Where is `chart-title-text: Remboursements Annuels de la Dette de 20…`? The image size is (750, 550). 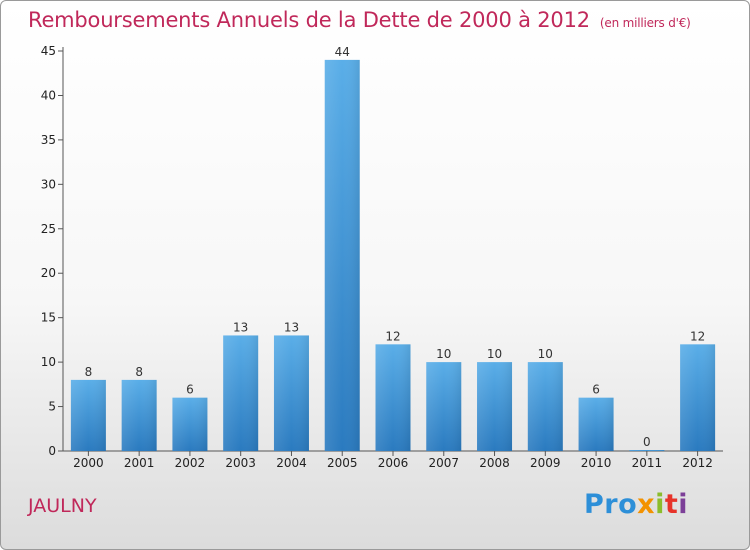
chart-title-text: Remboursements Annuels de la Dette de 20… is located at coordinates (309, 20).